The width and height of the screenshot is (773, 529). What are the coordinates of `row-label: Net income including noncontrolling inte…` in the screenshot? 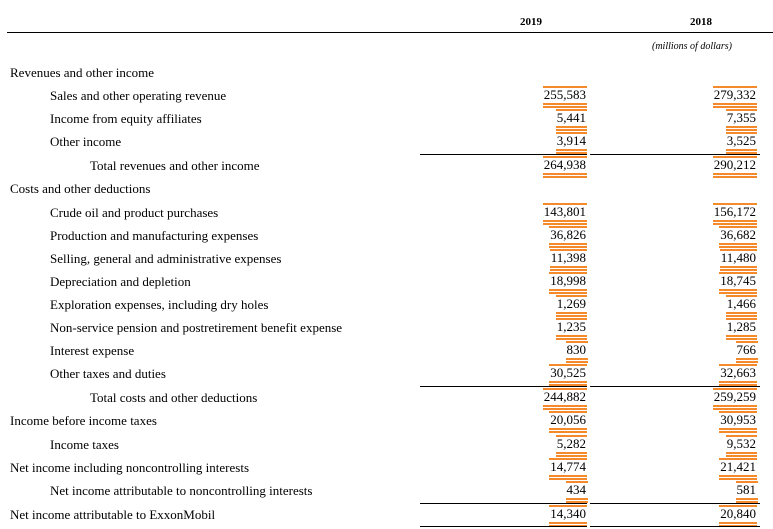 It's located at (130, 467).